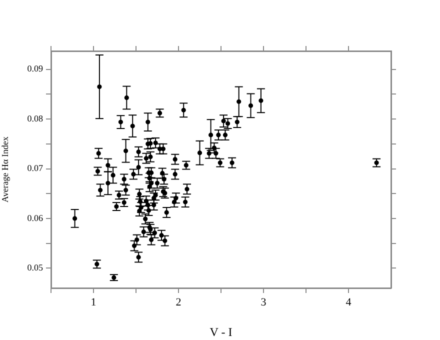 The image size is (440, 340). What do you see at coordinates (35, 69) in the screenshot?
I see `y-tick-label: 0.09` at bounding box center [35, 69].